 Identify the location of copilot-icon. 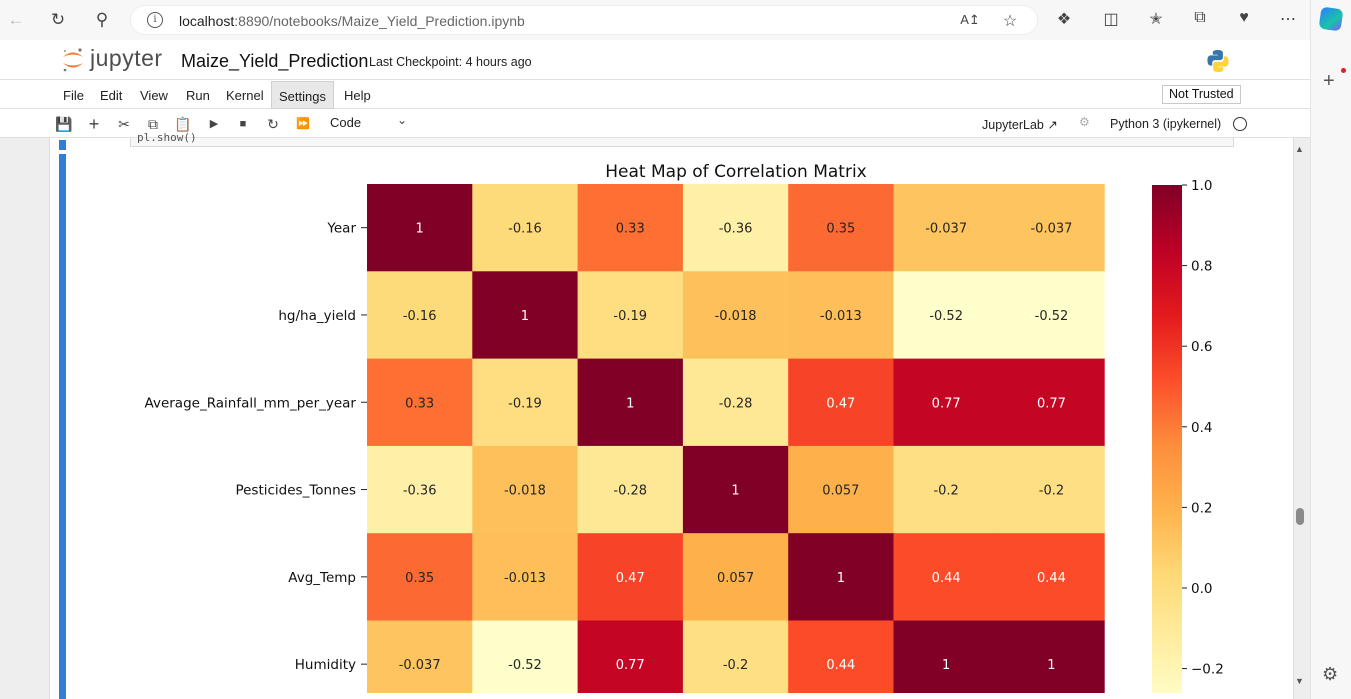
(1331, 19).